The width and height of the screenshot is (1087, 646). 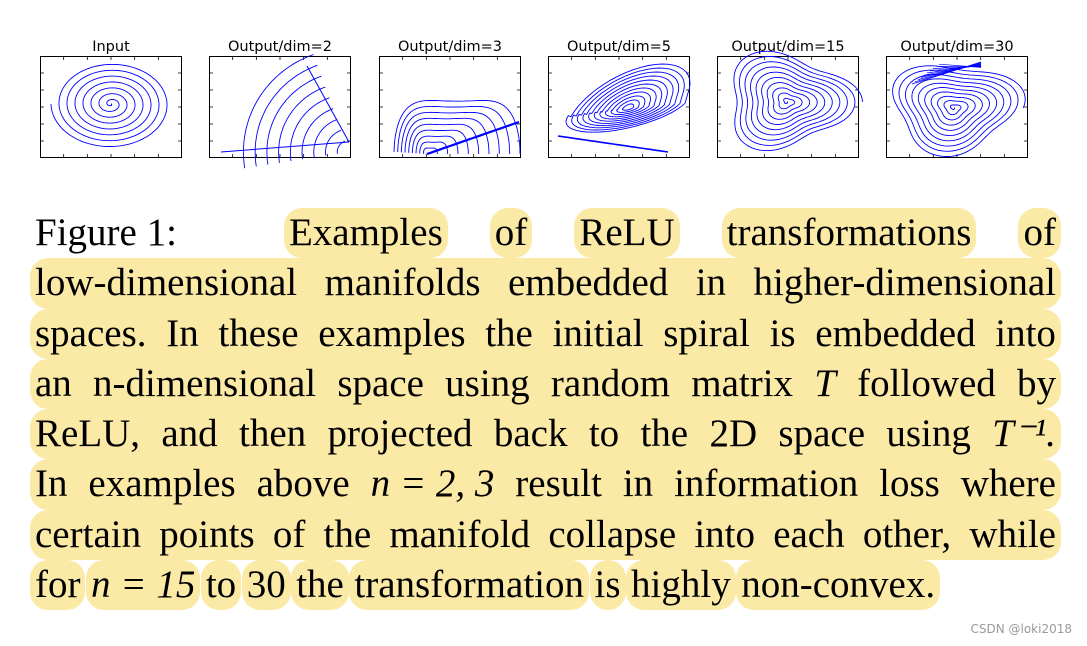 What do you see at coordinates (788, 47) in the screenshot?
I see `panel-title: Output/dim=15` at bounding box center [788, 47].